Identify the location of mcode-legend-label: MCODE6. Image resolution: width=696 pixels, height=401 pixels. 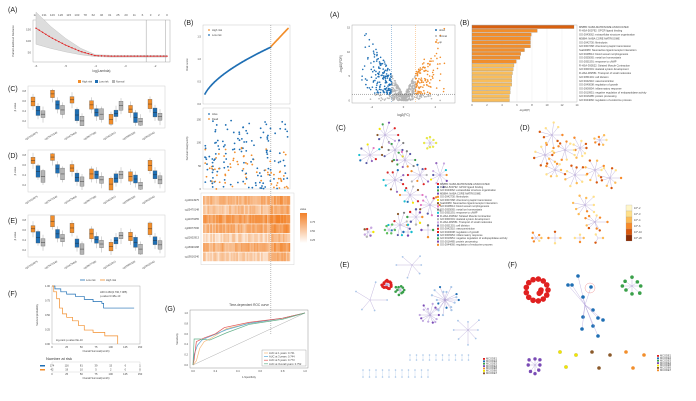
(666, 368).